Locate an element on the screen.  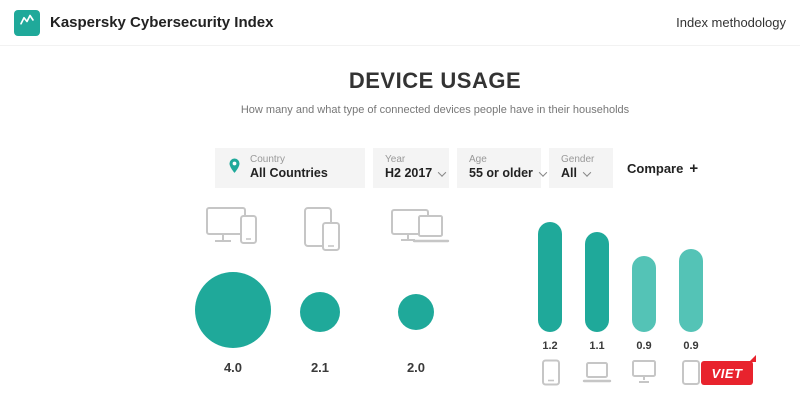
age-filter: Age 55 or older is located at coordinates (502, 168).